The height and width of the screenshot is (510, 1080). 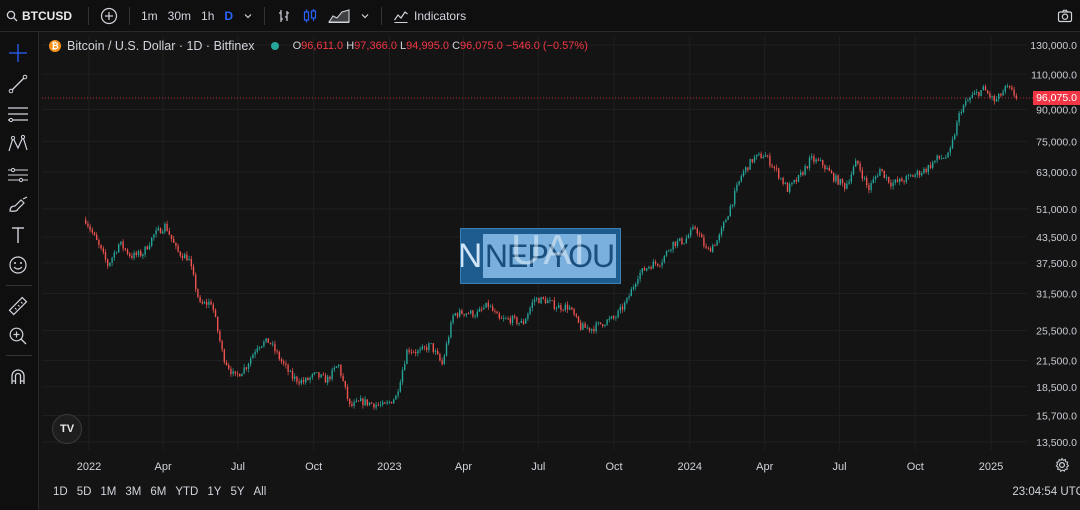 I want to click on fib-tool, so click(x=18, y=114).